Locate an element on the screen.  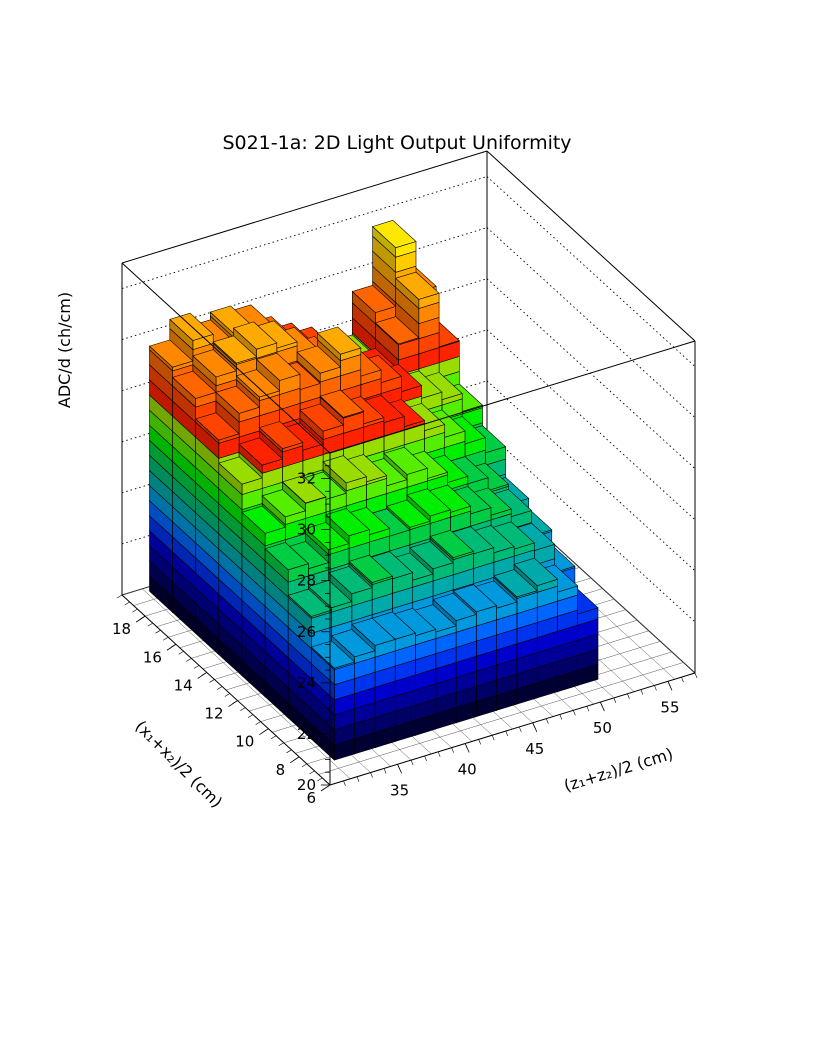
x-tick-label: 40 is located at coordinates (467, 770).